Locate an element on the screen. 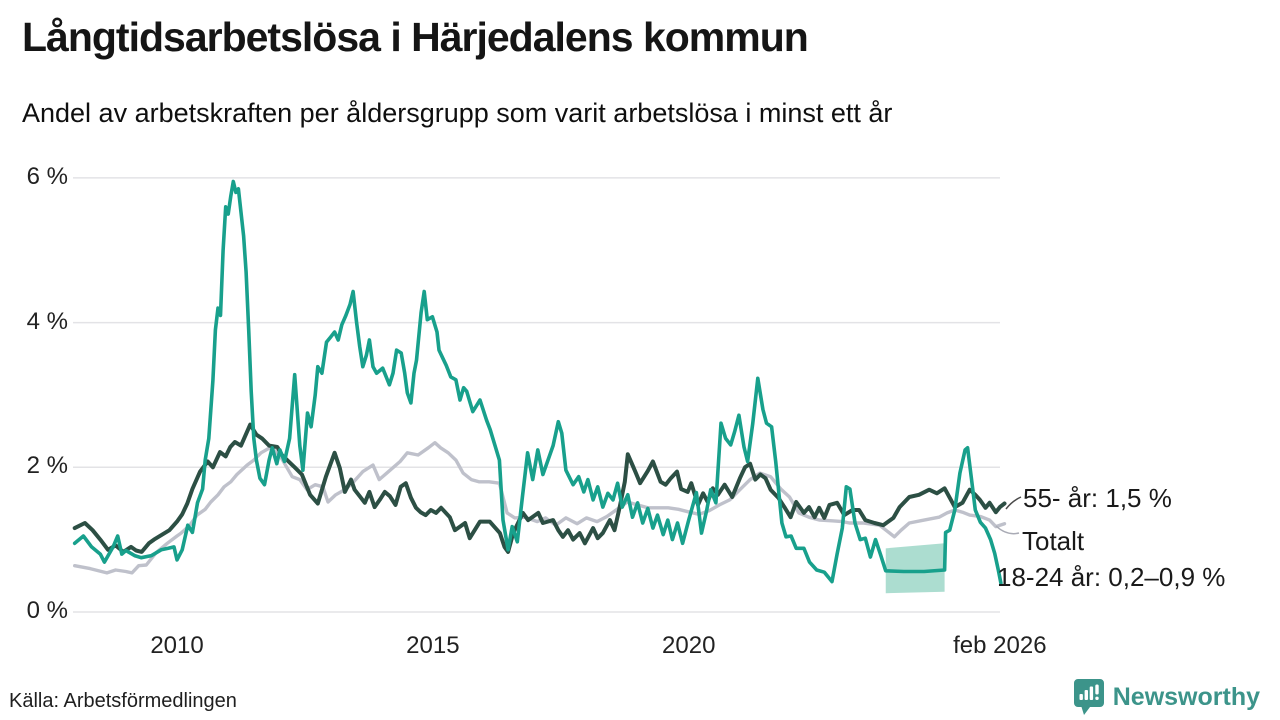 The height and width of the screenshot is (720, 1280). source-note: Källa: Arbetsförmedlingen is located at coordinates (123, 701).